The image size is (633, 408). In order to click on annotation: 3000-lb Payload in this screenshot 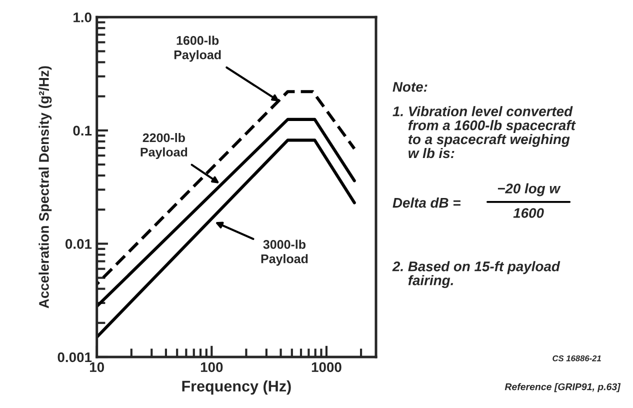, I will do `click(284, 253)`.